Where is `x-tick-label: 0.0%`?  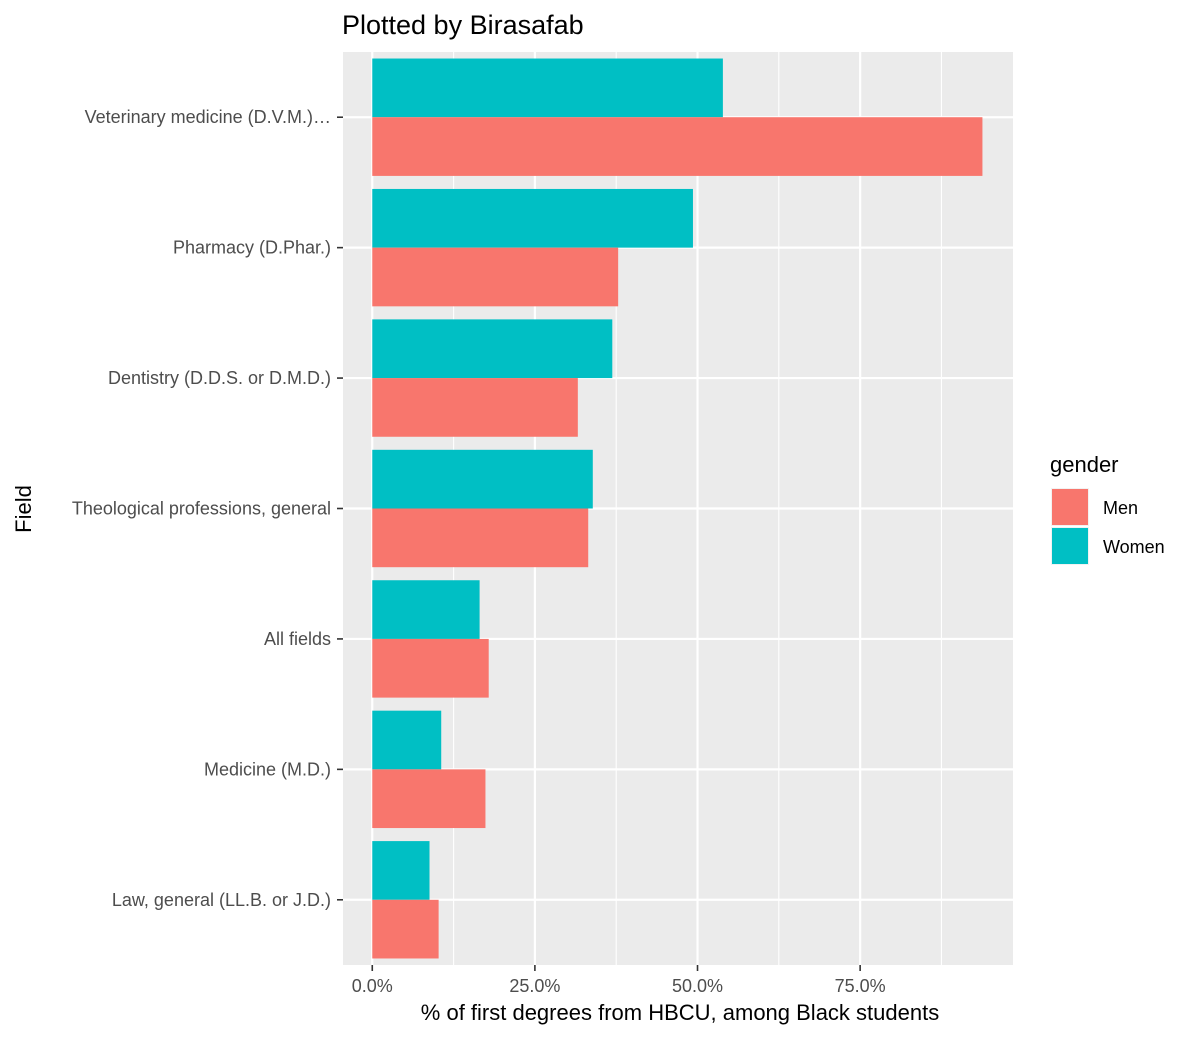 x-tick-label: 0.0% is located at coordinates (372, 986).